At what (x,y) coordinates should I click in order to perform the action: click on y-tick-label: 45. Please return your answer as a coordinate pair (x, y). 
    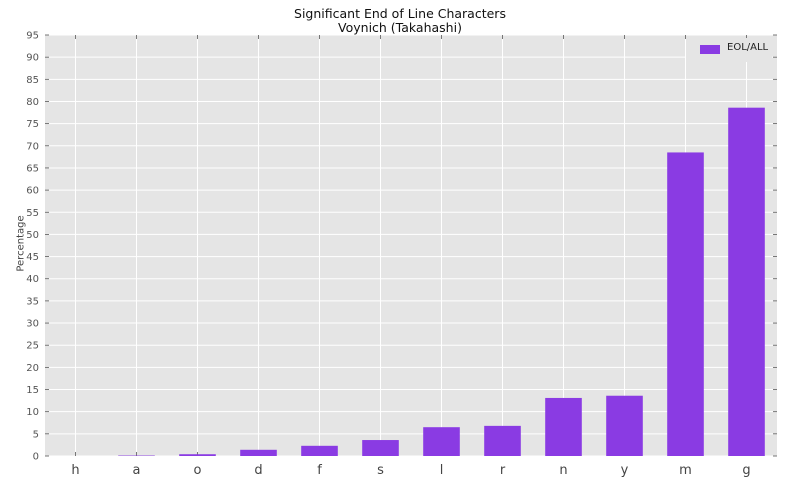
    Looking at the image, I should click on (32, 257).